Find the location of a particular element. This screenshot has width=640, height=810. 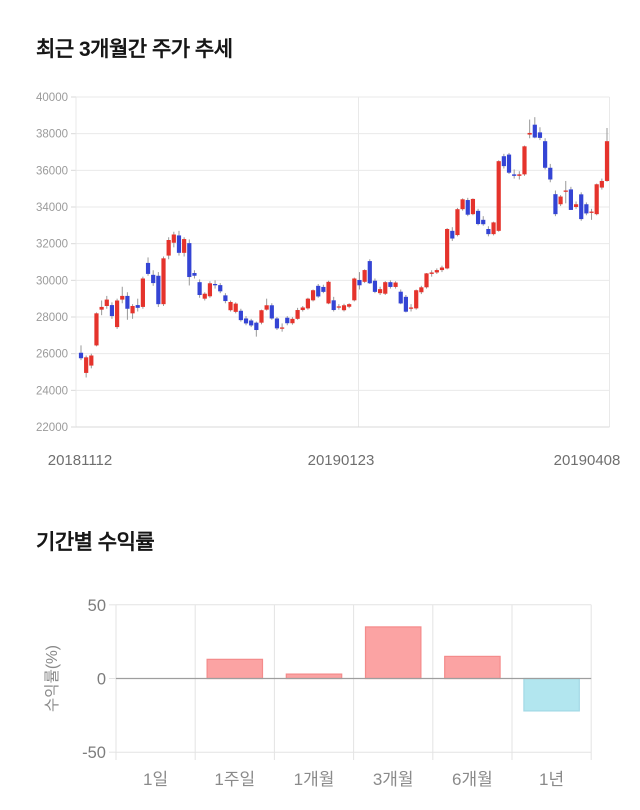

price-x-tick-label: 20190123 is located at coordinates (341, 460).